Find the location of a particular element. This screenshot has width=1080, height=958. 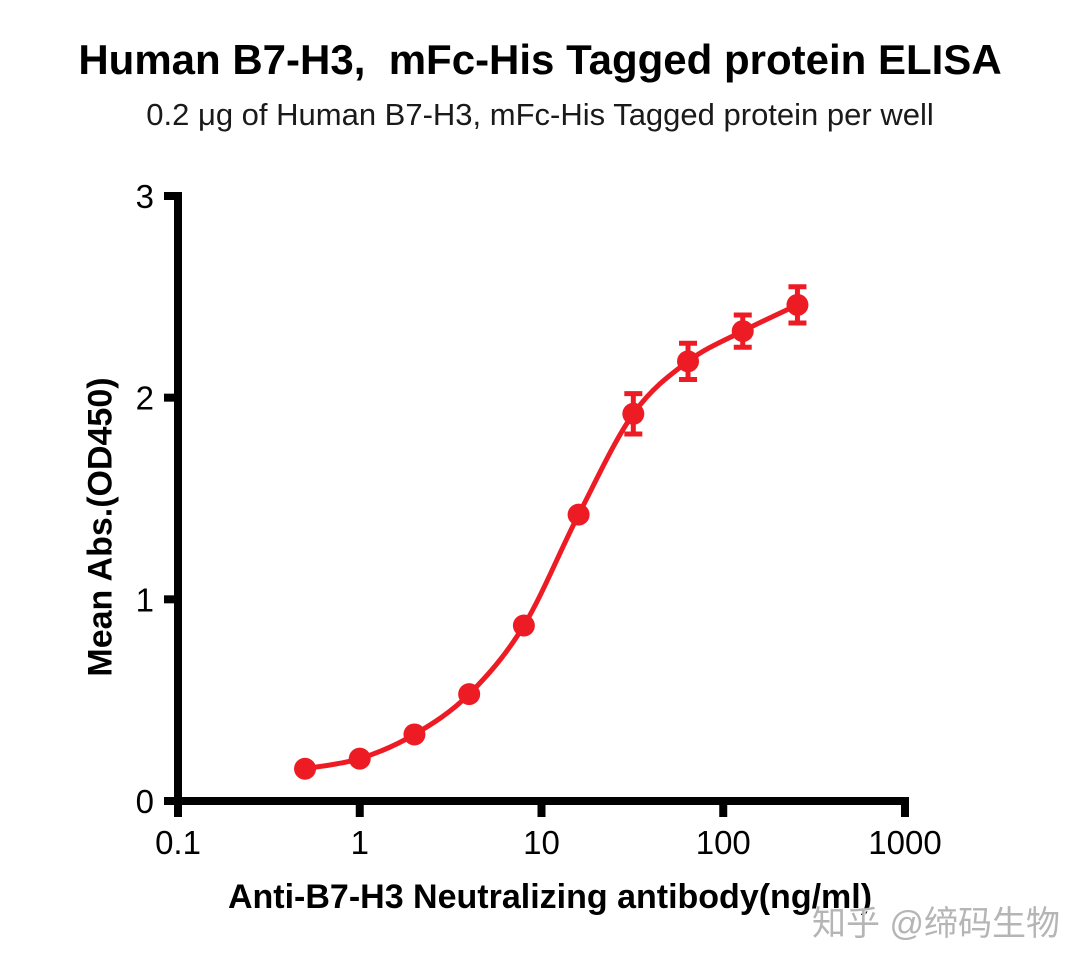

x-tick-label: 1000 is located at coordinates (904, 842).